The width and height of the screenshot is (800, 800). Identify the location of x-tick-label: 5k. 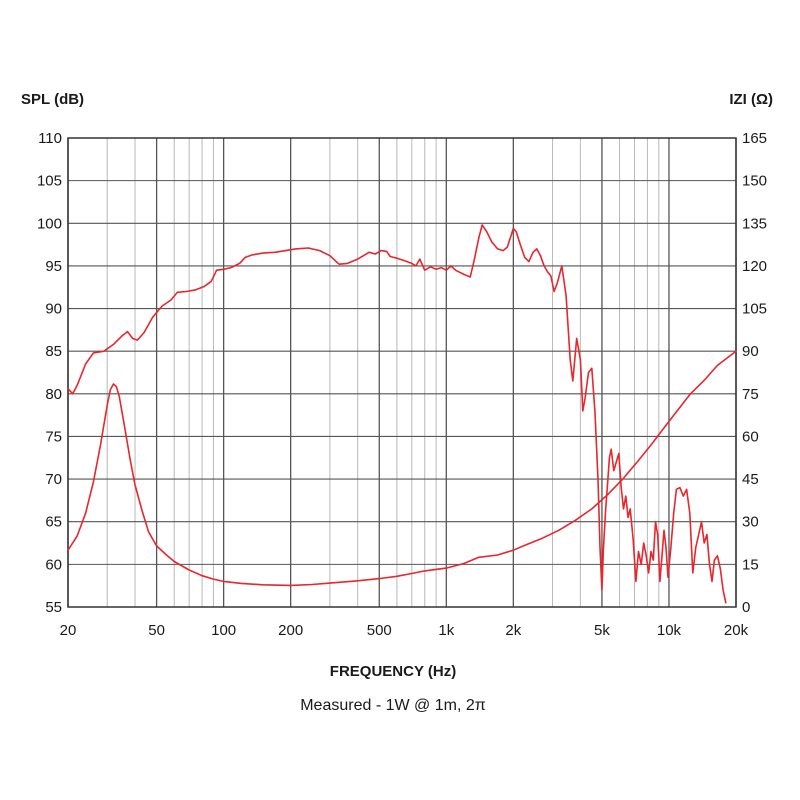
(602, 630).